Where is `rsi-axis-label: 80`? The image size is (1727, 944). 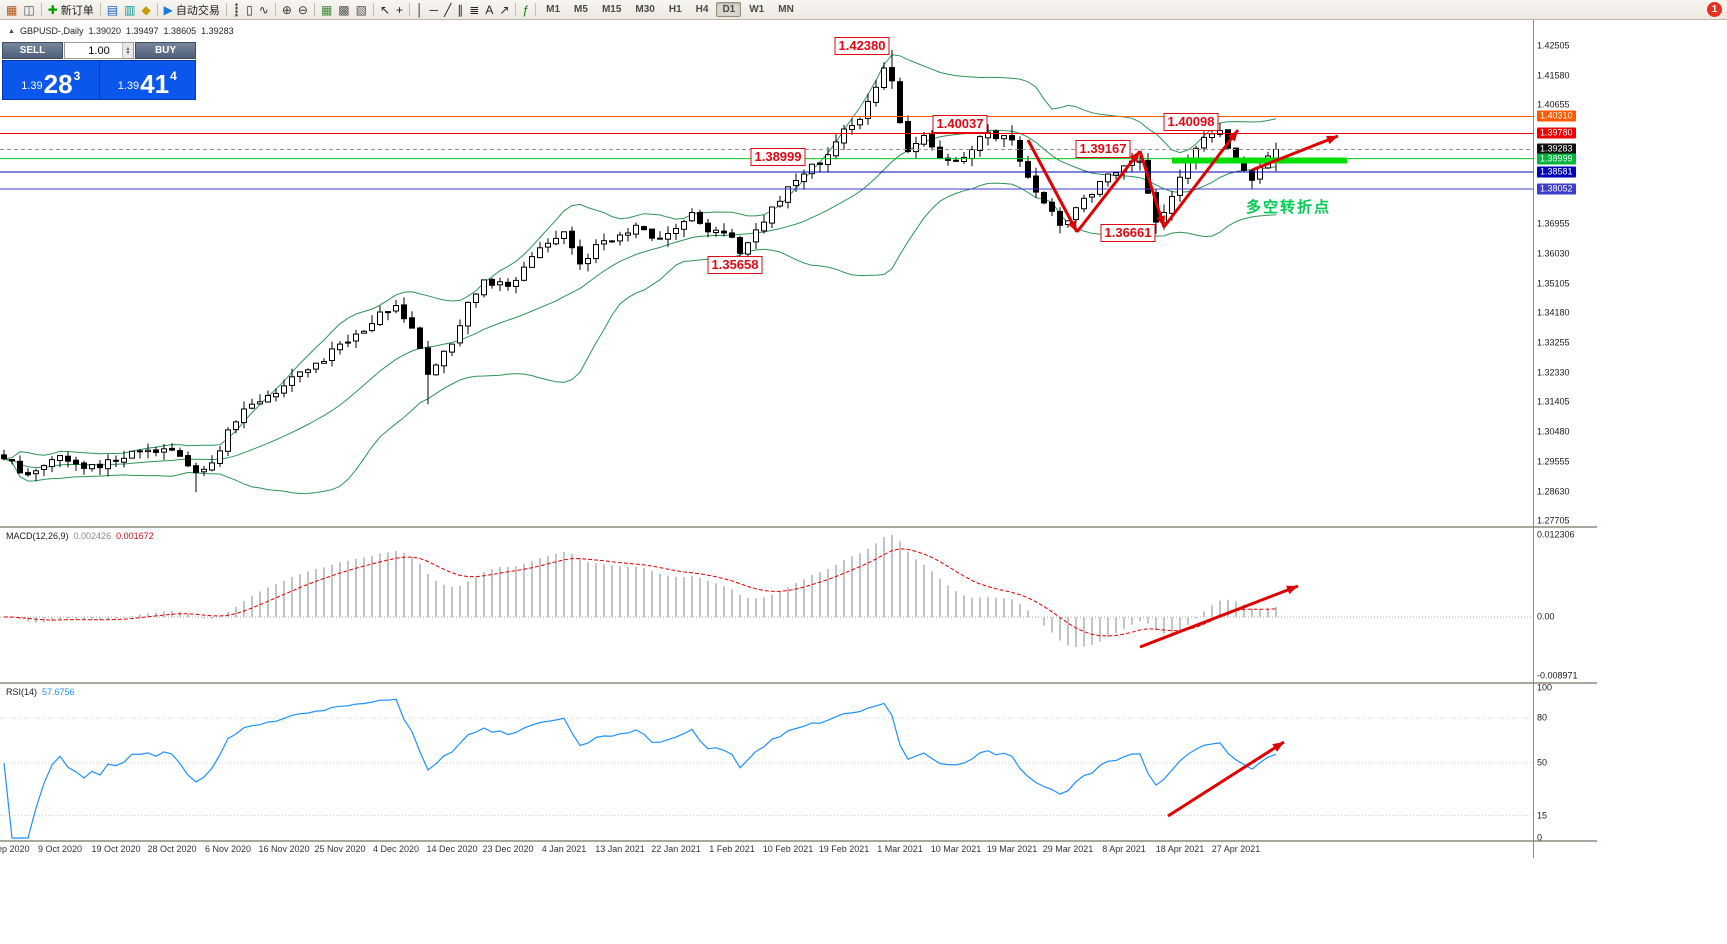 rsi-axis-label: 80 is located at coordinates (1542, 717).